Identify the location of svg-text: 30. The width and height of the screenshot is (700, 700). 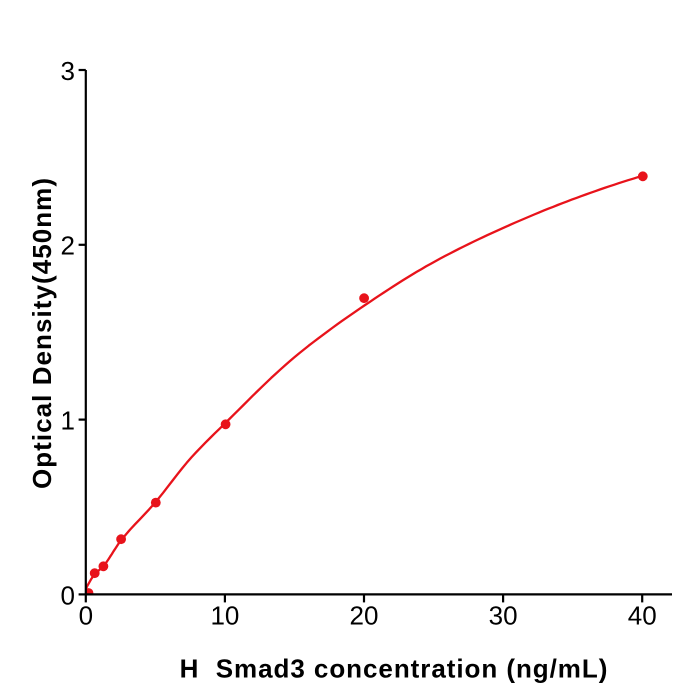
(503, 616).